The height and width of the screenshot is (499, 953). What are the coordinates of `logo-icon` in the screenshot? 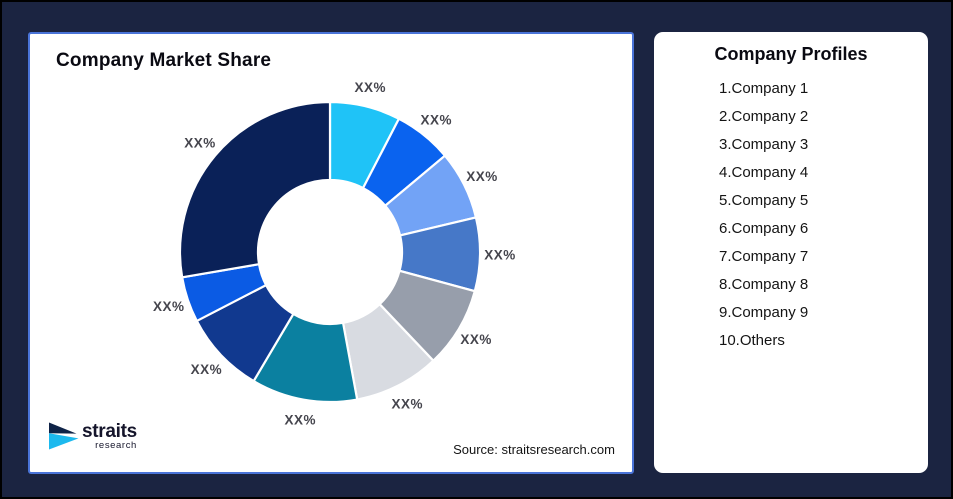 It's located at (64, 436).